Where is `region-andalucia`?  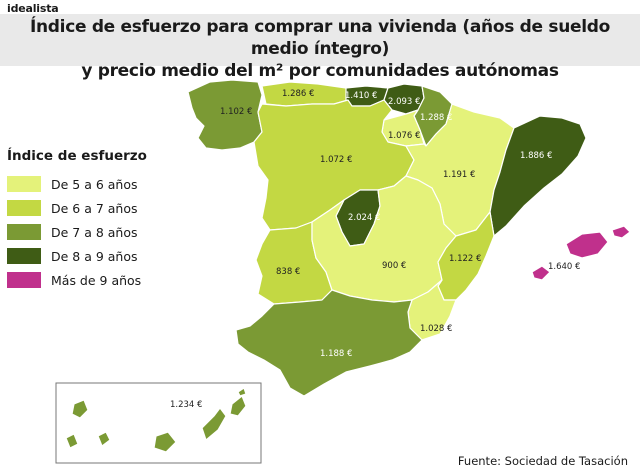 region-andalucia is located at coordinates (329, 343).